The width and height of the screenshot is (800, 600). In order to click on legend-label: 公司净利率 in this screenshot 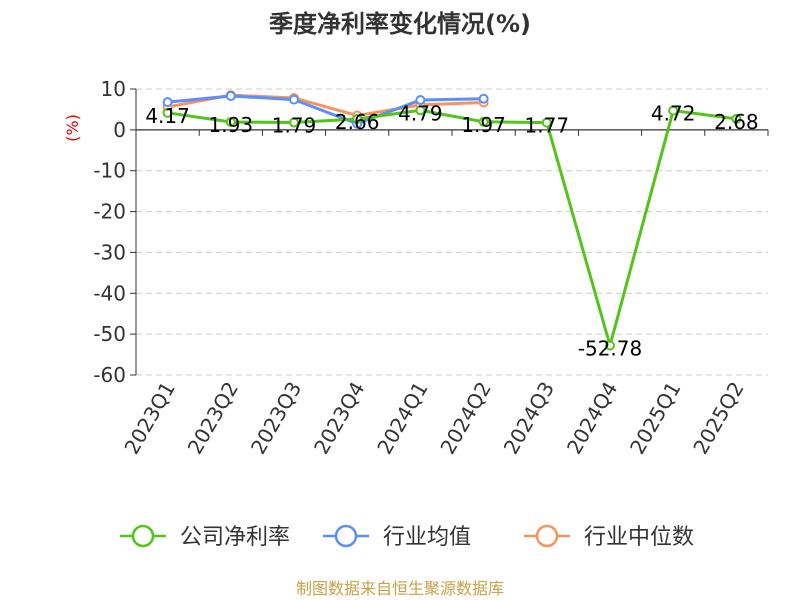, I will do `click(235, 537)`.